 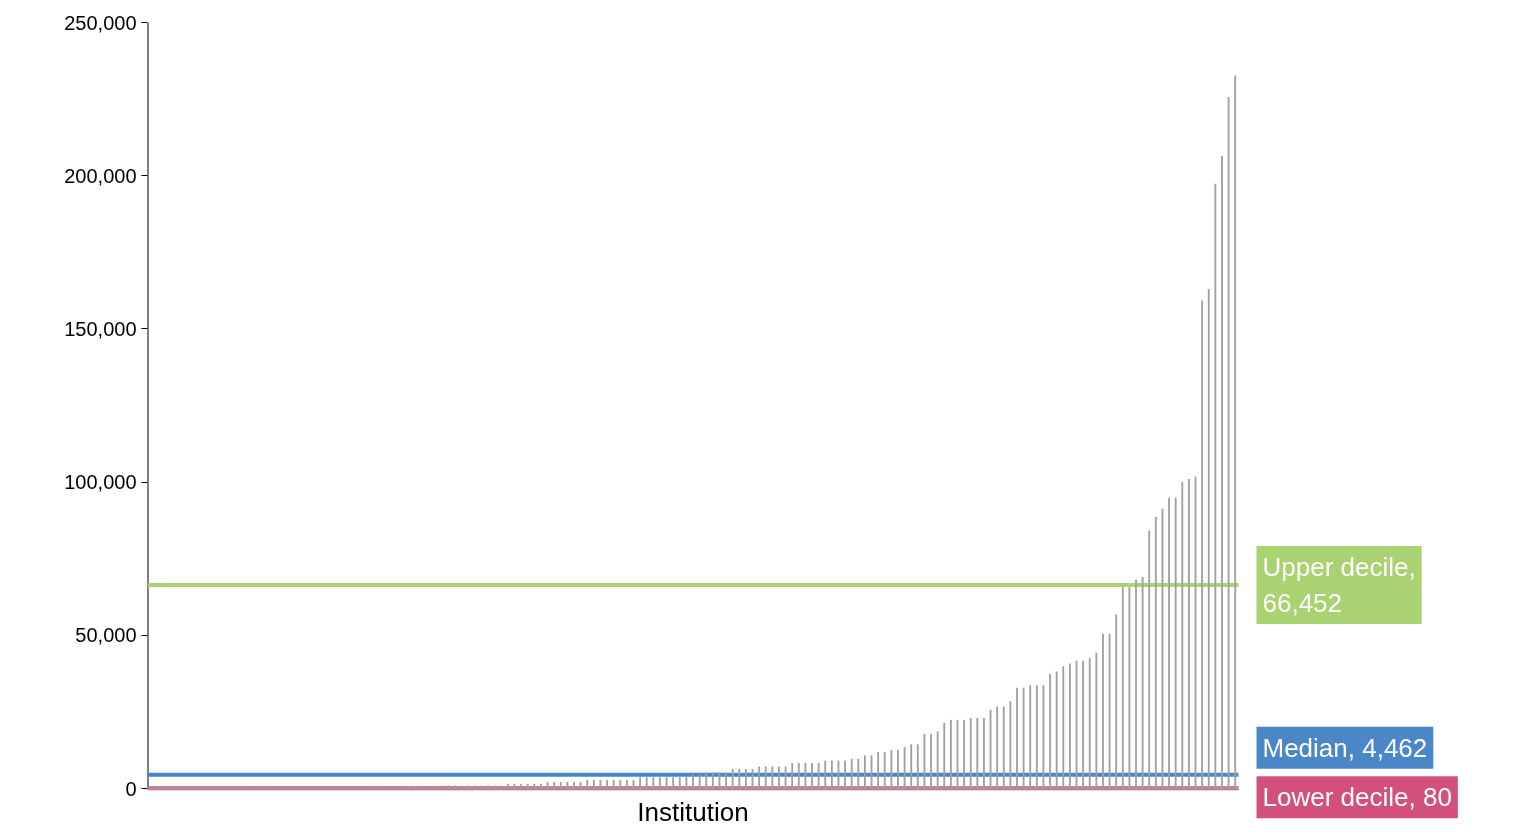 I want to click on y-tick-label: 200,000, so click(x=100, y=175).